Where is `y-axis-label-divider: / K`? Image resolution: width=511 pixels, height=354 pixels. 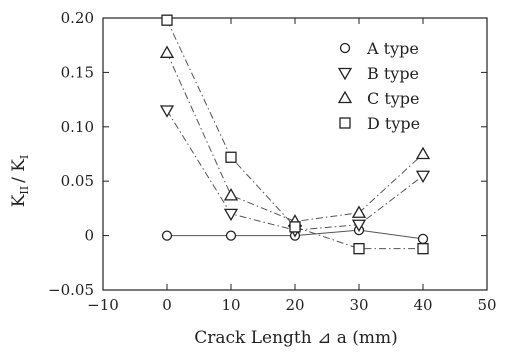
y-axis-label-divider: / K is located at coordinates (19, 171).